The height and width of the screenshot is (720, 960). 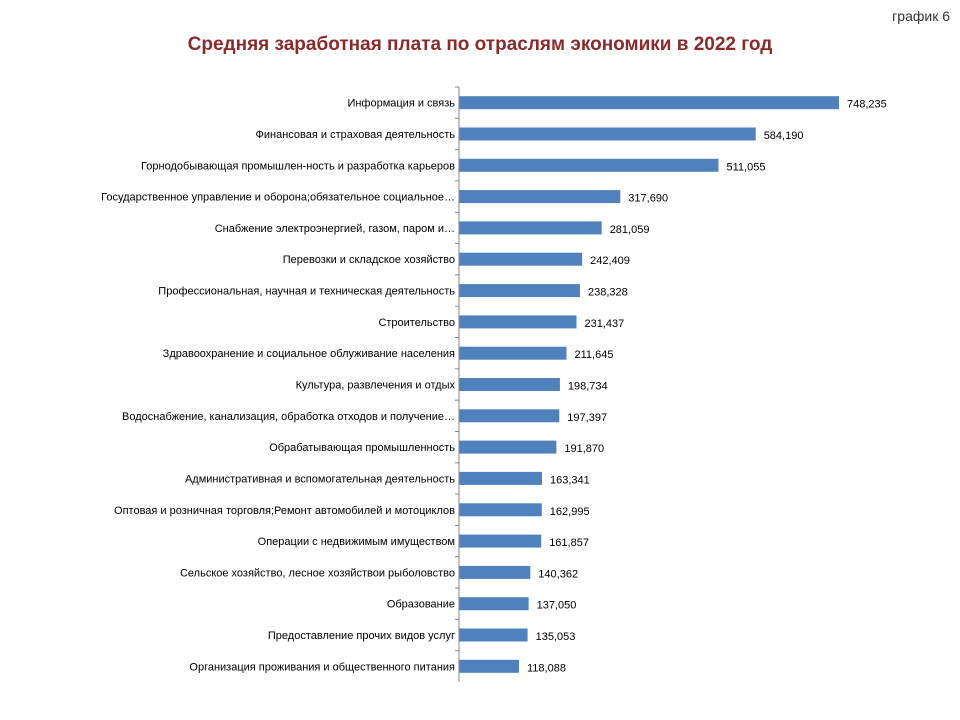 I want to click on value-label: 238,328, so click(x=608, y=293).